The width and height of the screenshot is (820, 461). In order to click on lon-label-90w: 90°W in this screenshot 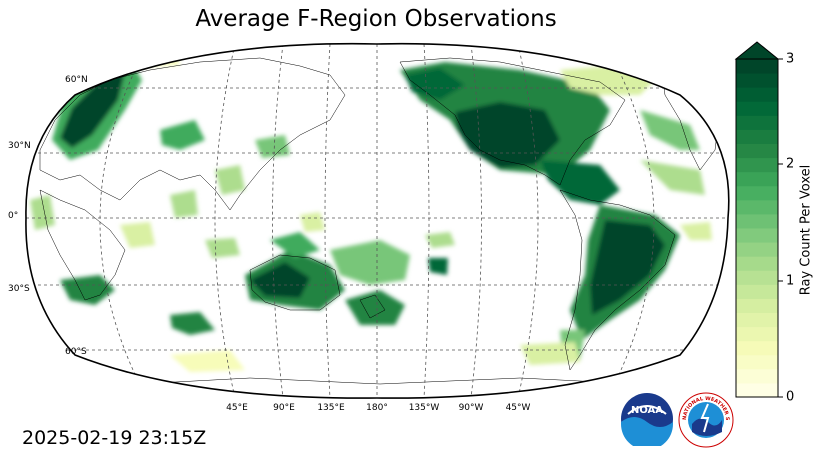, I will do `click(471, 408)`.